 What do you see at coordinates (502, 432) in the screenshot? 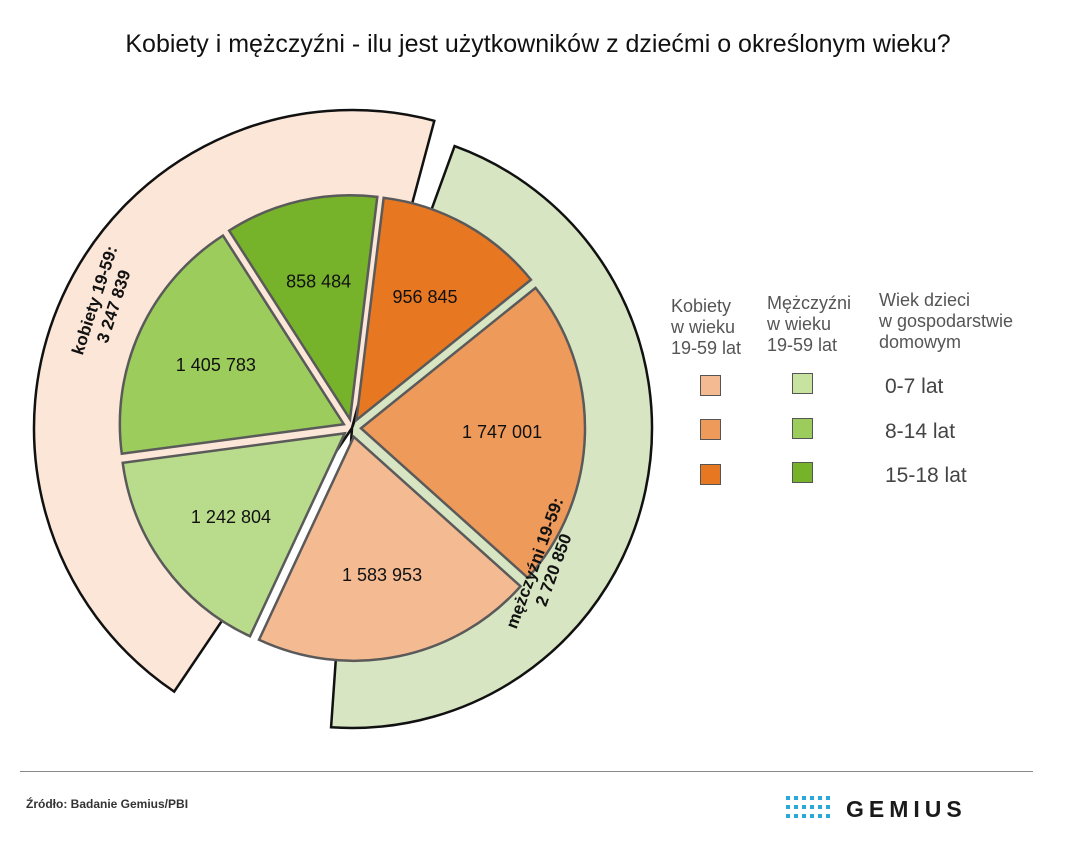
I see `slice-value-label: 1 747 001` at bounding box center [502, 432].